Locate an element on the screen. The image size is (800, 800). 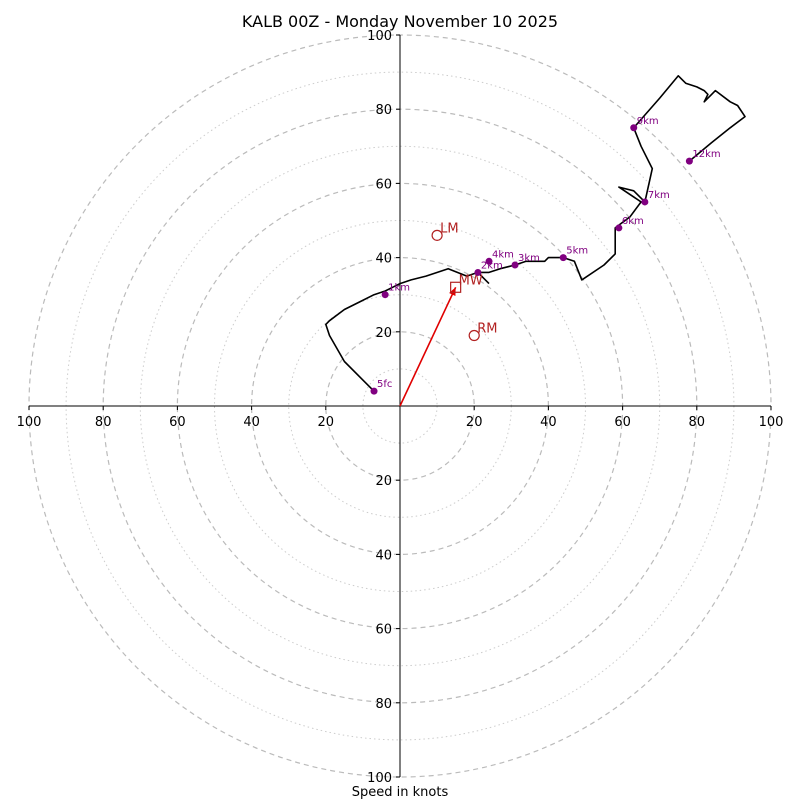
level-label: 3km is located at coordinates (529, 258).